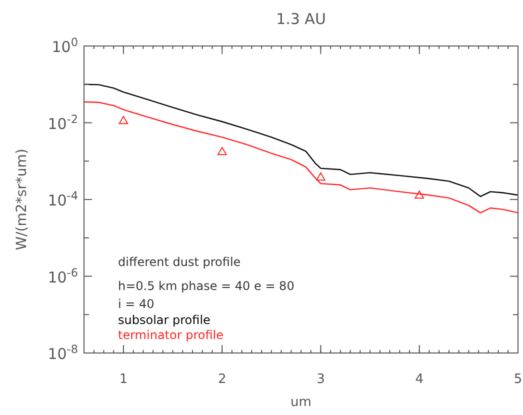 This screenshot has width=523, height=415. Describe the element at coordinates (22, 199) in the screenshot. I see `y-axis-title: W/(m2*sr*um)` at that location.